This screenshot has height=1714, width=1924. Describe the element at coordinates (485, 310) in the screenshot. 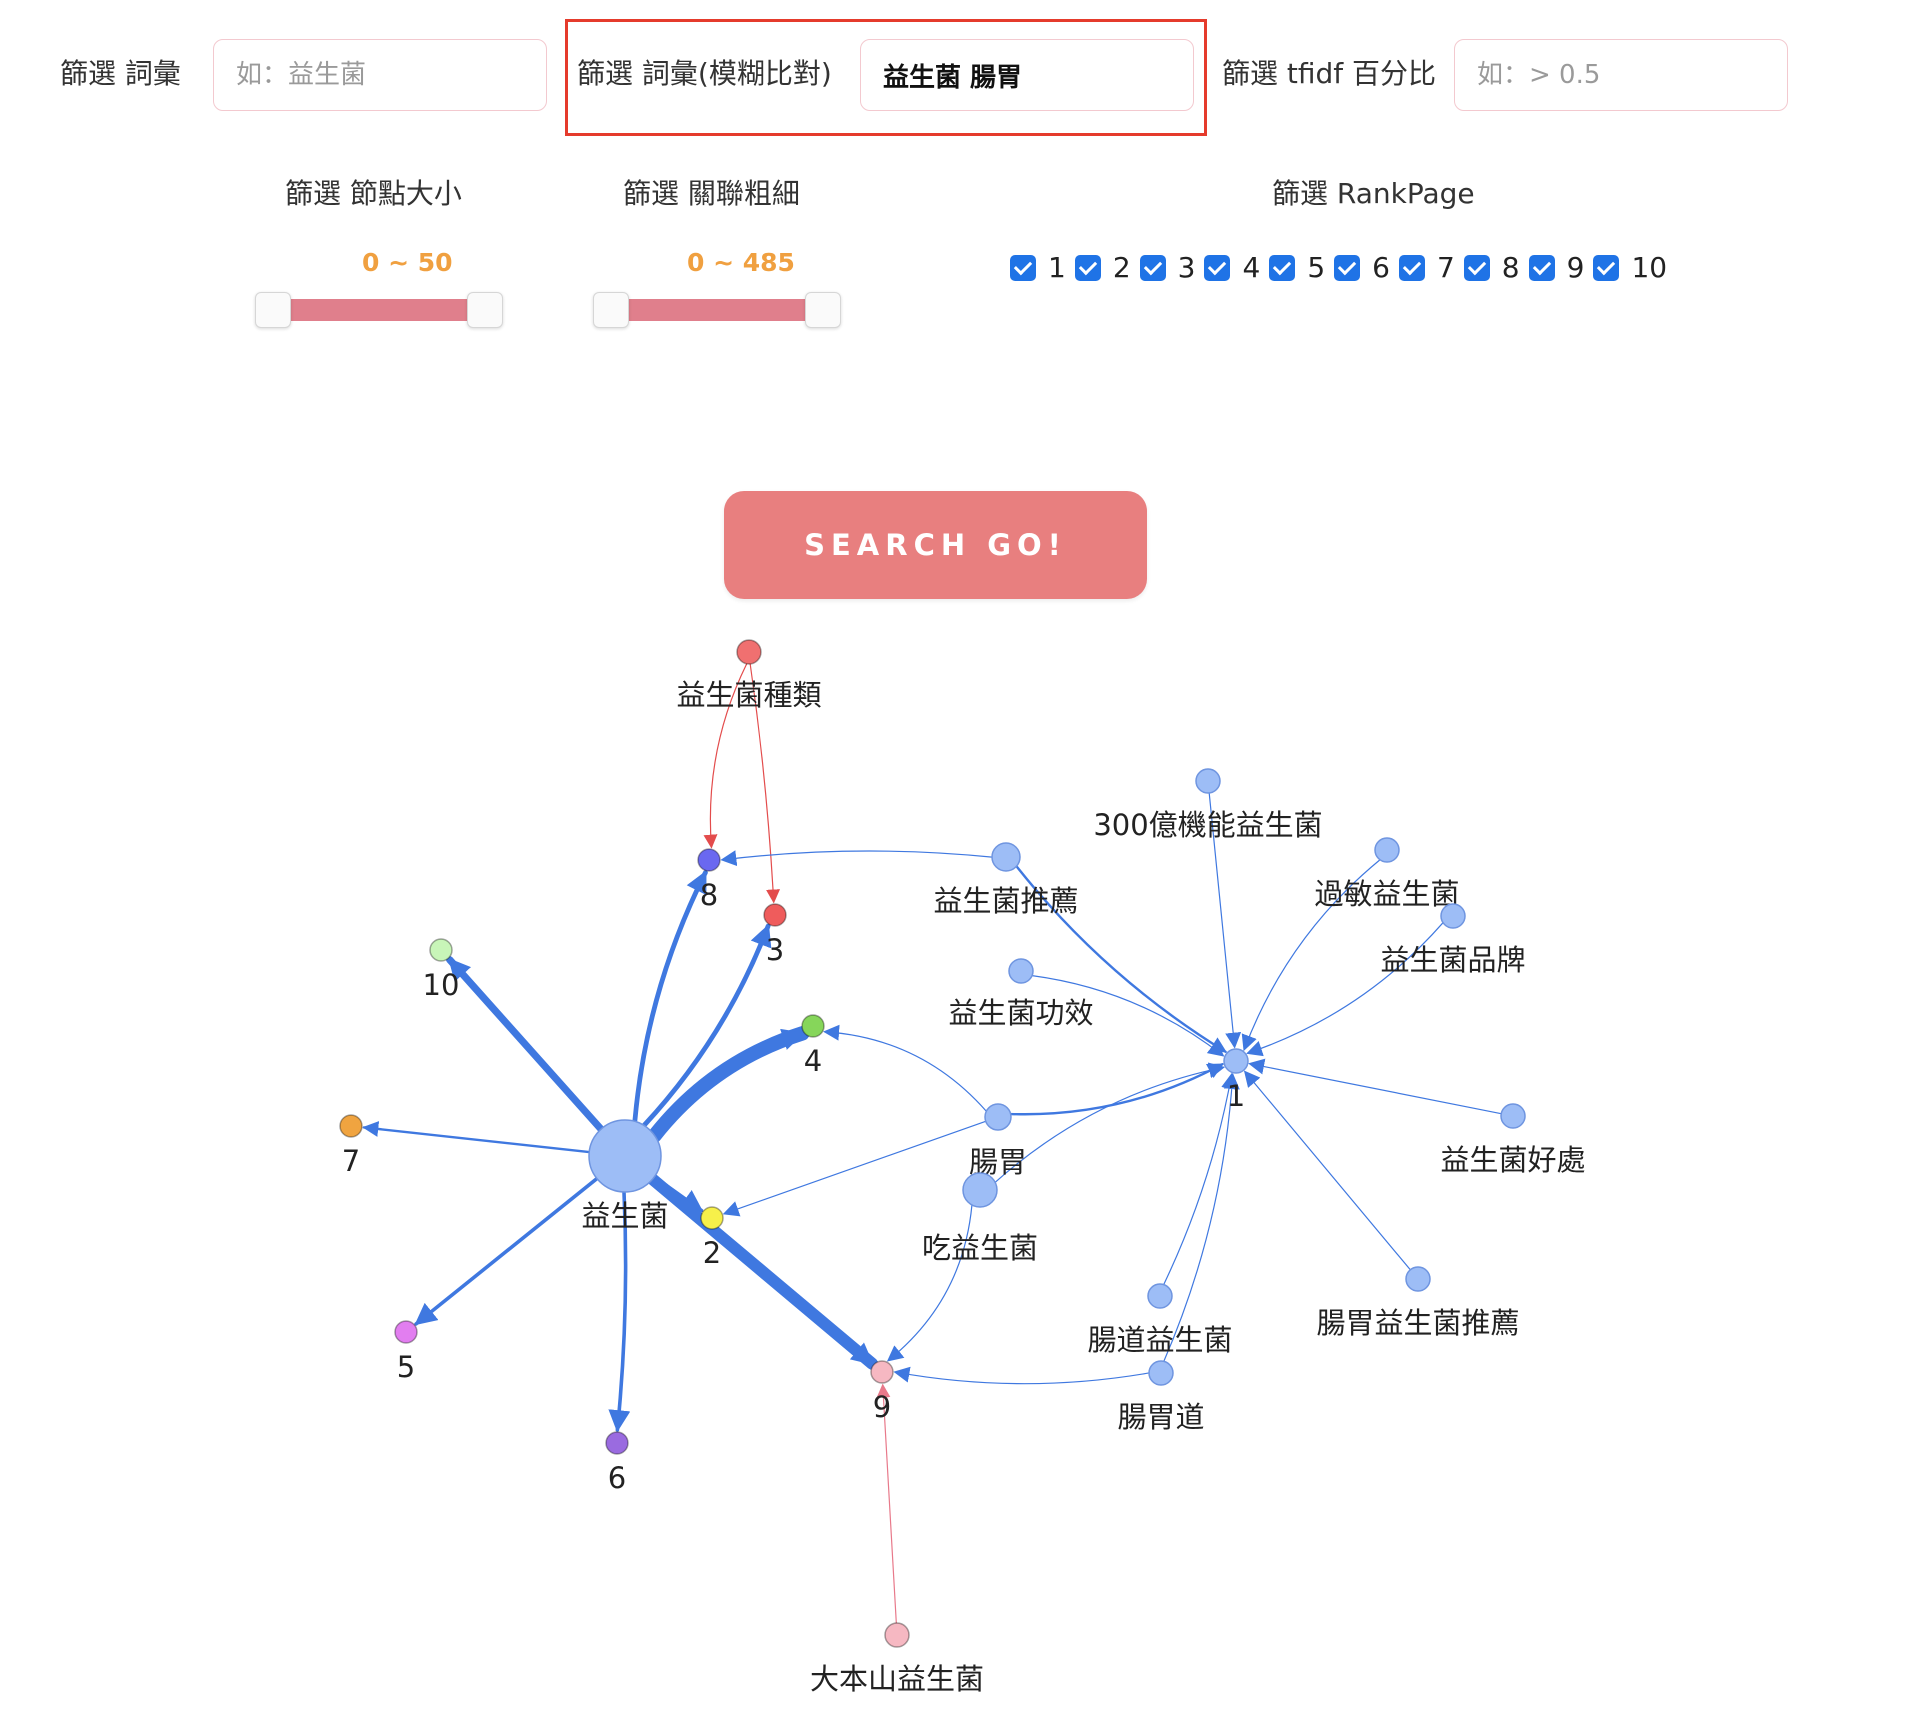

I see `node-size-slider-max-handle` at that location.